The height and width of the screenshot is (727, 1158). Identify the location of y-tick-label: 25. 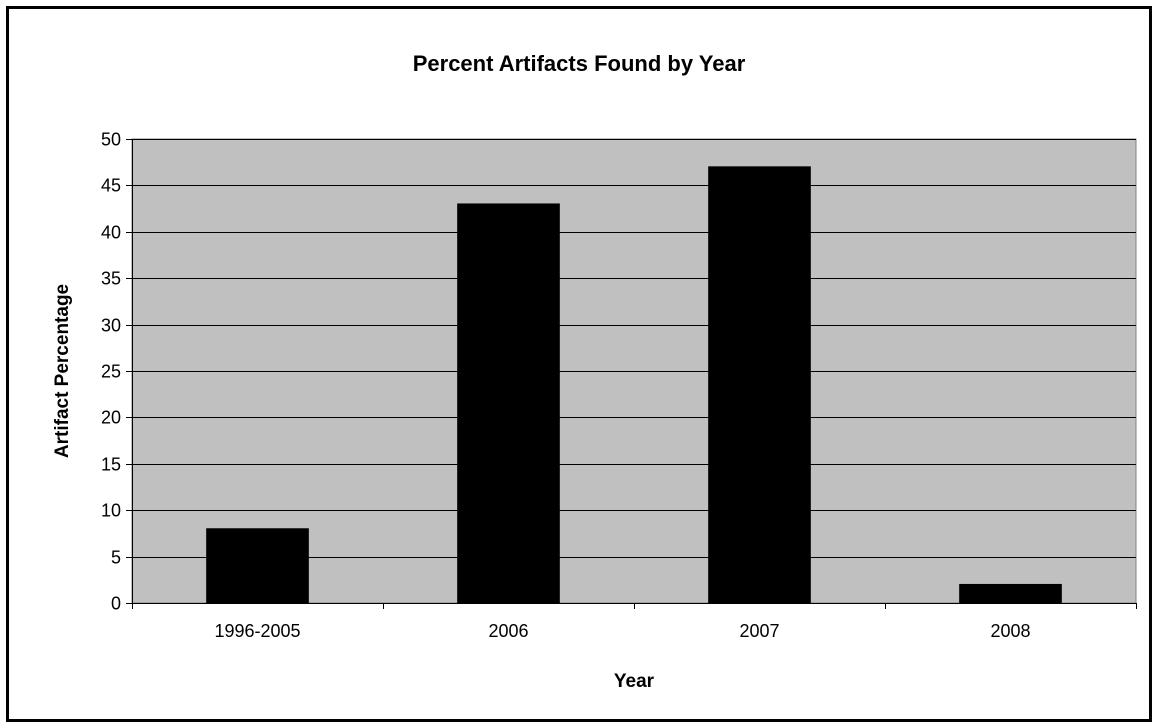
(111, 372).